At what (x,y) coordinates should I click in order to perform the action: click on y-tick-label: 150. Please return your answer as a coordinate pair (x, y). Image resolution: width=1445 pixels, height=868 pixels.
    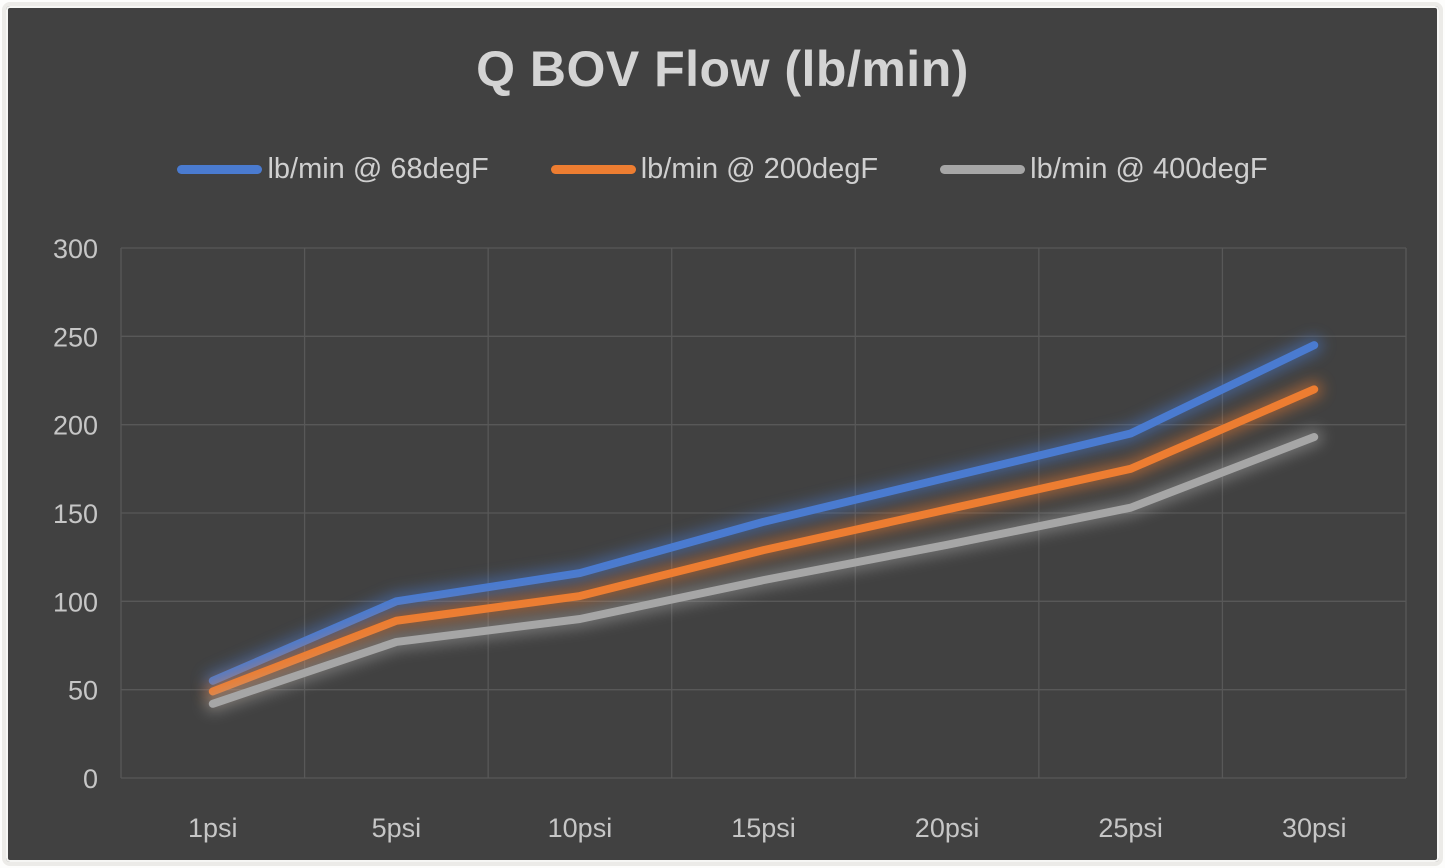
    Looking at the image, I should click on (75, 514).